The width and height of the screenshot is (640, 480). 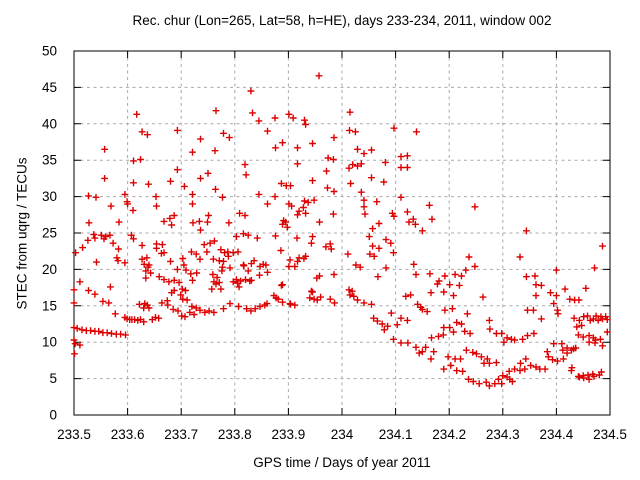 I want to click on x-tick-label: 234.5, so click(x=610, y=434).